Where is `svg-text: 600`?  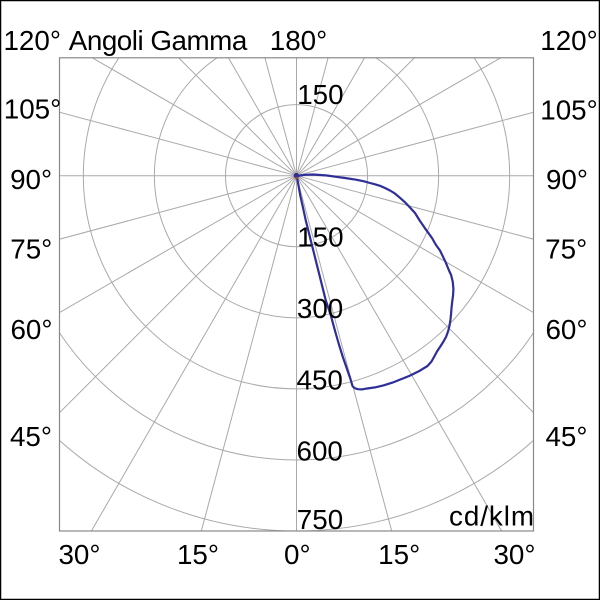 svg-text: 600 is located at coordinates (320, 451).